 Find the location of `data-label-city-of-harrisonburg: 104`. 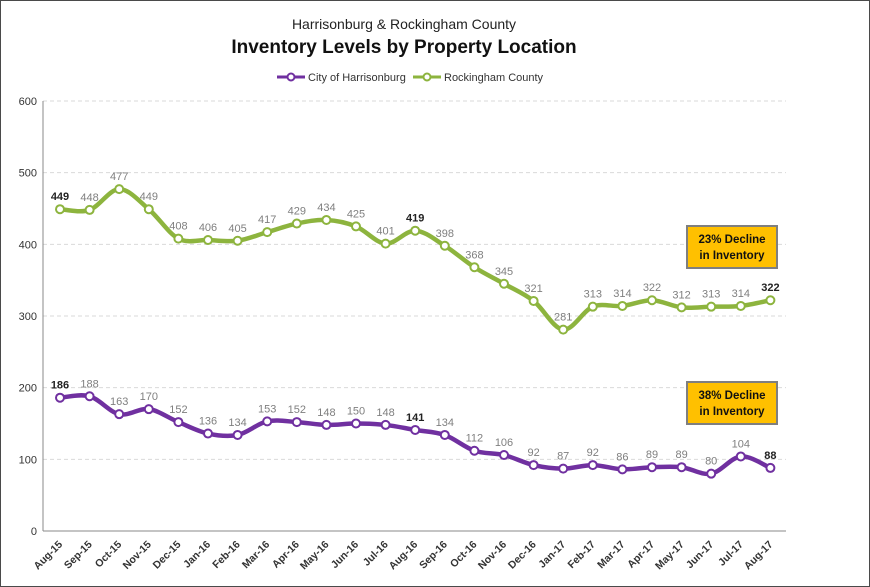

data-label-city-of-harrisonburg: 104 is located at coordinates (741, 444).